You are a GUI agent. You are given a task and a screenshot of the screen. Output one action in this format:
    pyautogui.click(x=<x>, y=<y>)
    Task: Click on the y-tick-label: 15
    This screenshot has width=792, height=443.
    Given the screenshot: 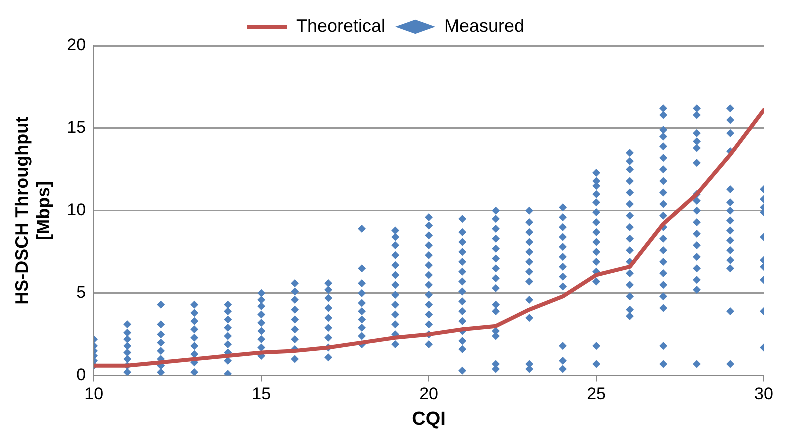 What is the action you would take?
    pyautogui.click(x=76, y=128)
    